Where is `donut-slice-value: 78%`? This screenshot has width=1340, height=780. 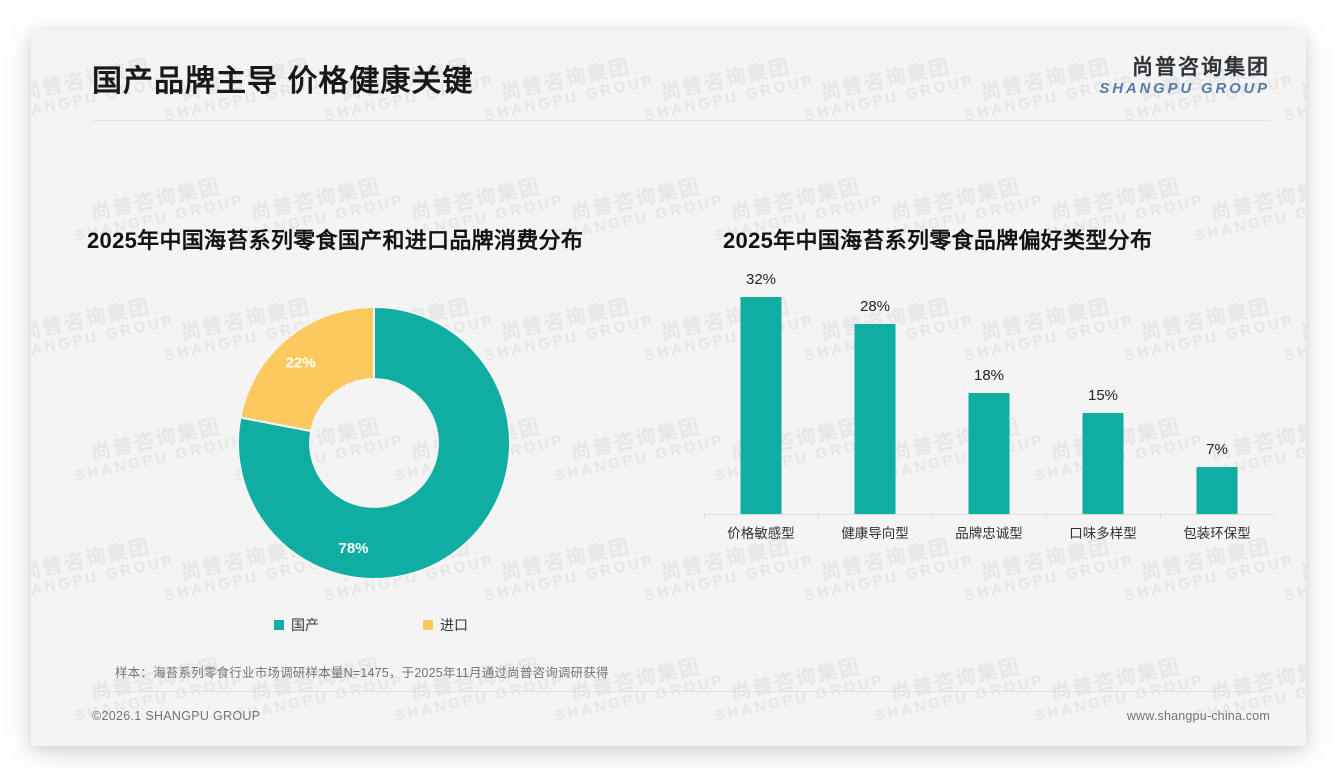
donut-slice-value: 78% is located at coordinates (353, 548).